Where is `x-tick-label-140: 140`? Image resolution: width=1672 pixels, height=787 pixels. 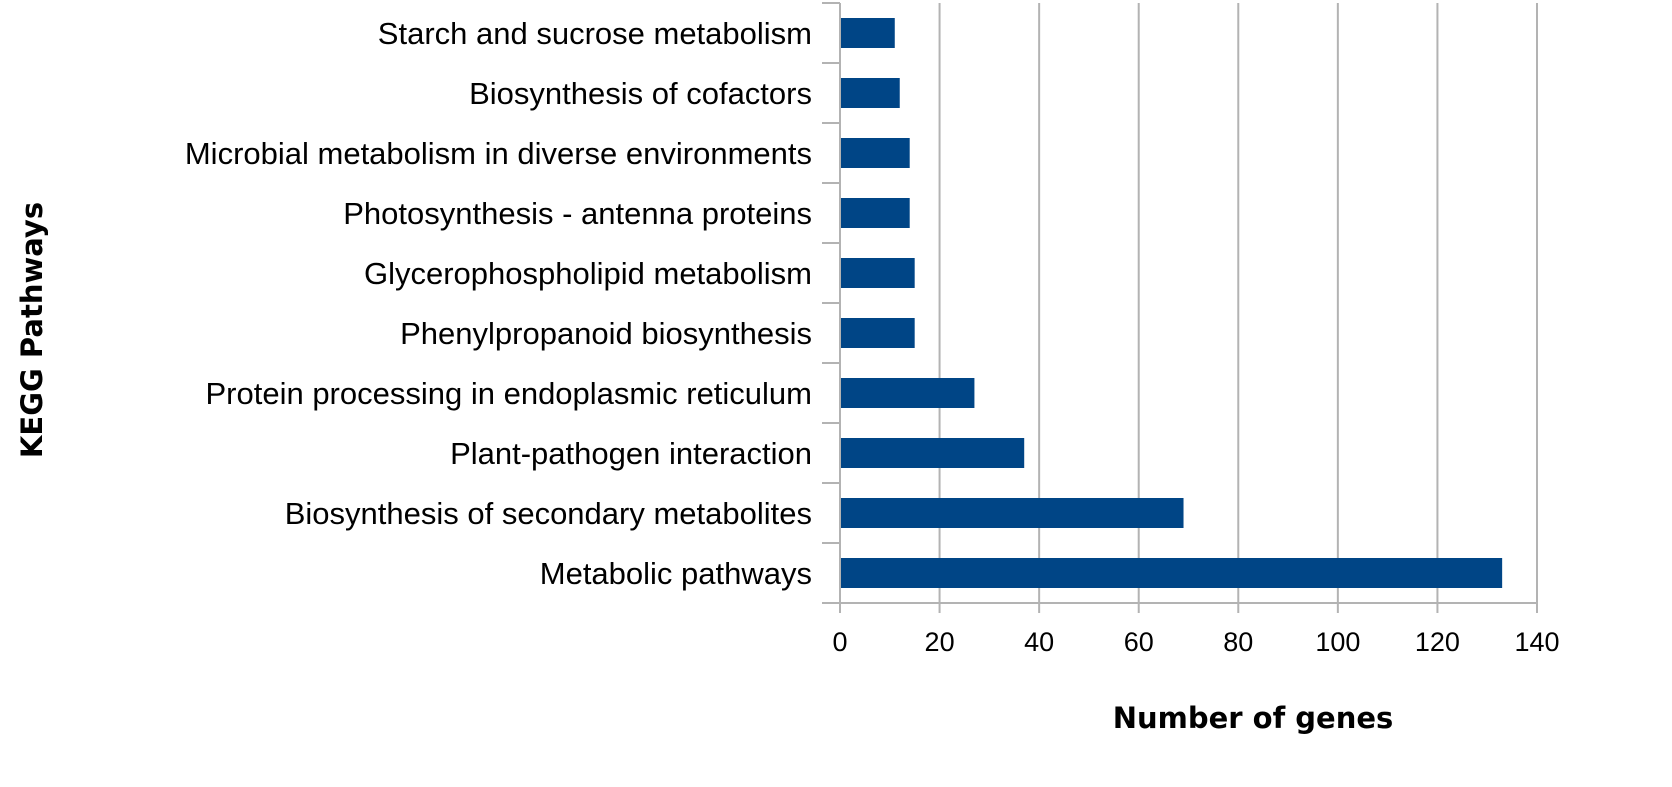 x-tick-label-140: 140 is located at coordinates (1536, 642).